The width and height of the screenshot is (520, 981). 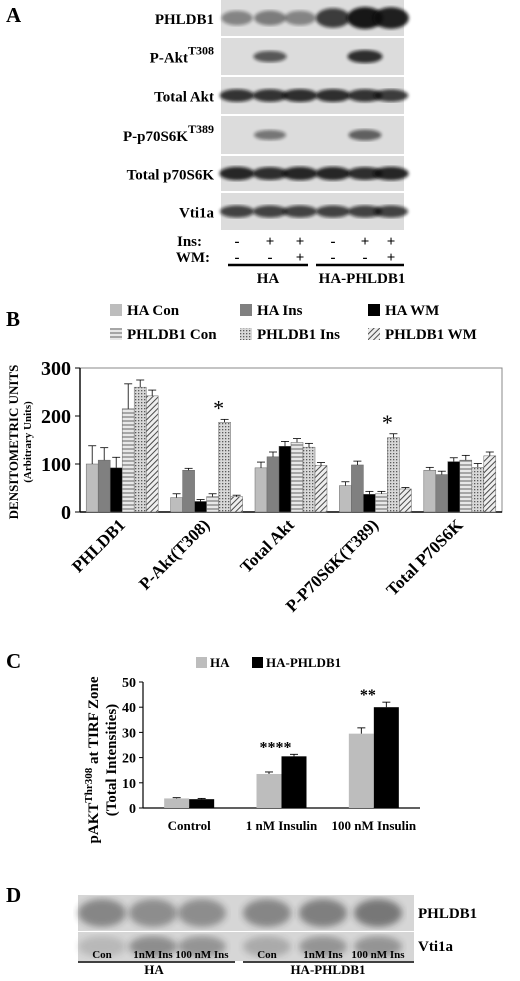 I want to click on wm-sign-4: -, so click(x=365, y=258).